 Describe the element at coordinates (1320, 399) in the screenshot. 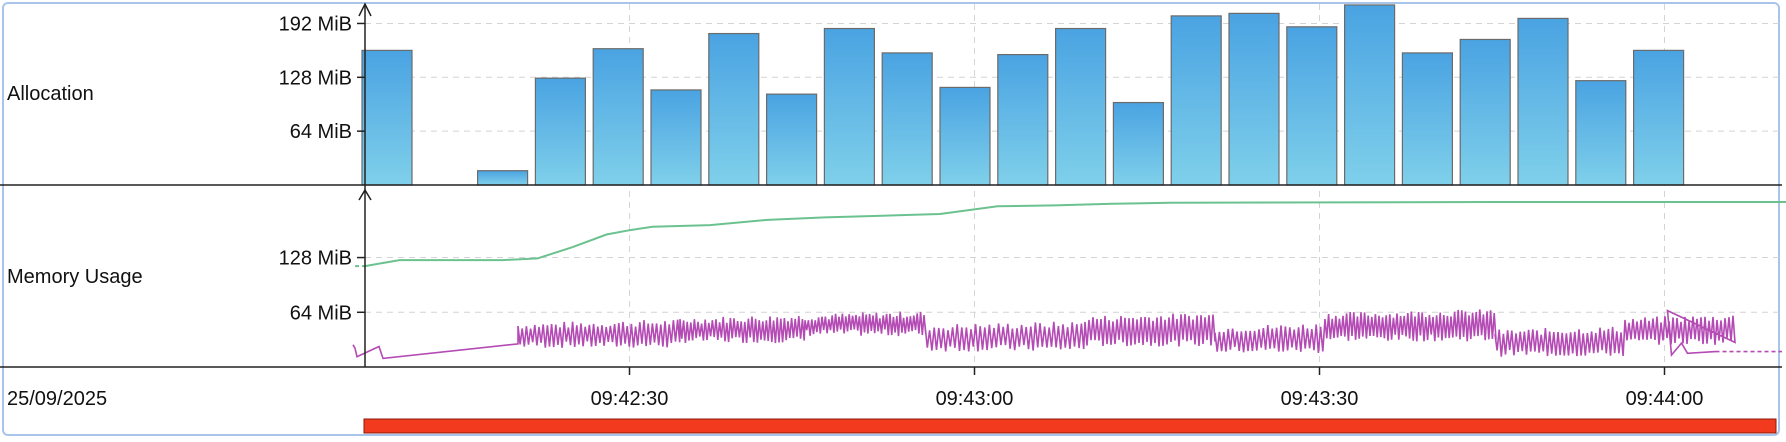

I see `x-tick-label: 09:43:30` at that location.